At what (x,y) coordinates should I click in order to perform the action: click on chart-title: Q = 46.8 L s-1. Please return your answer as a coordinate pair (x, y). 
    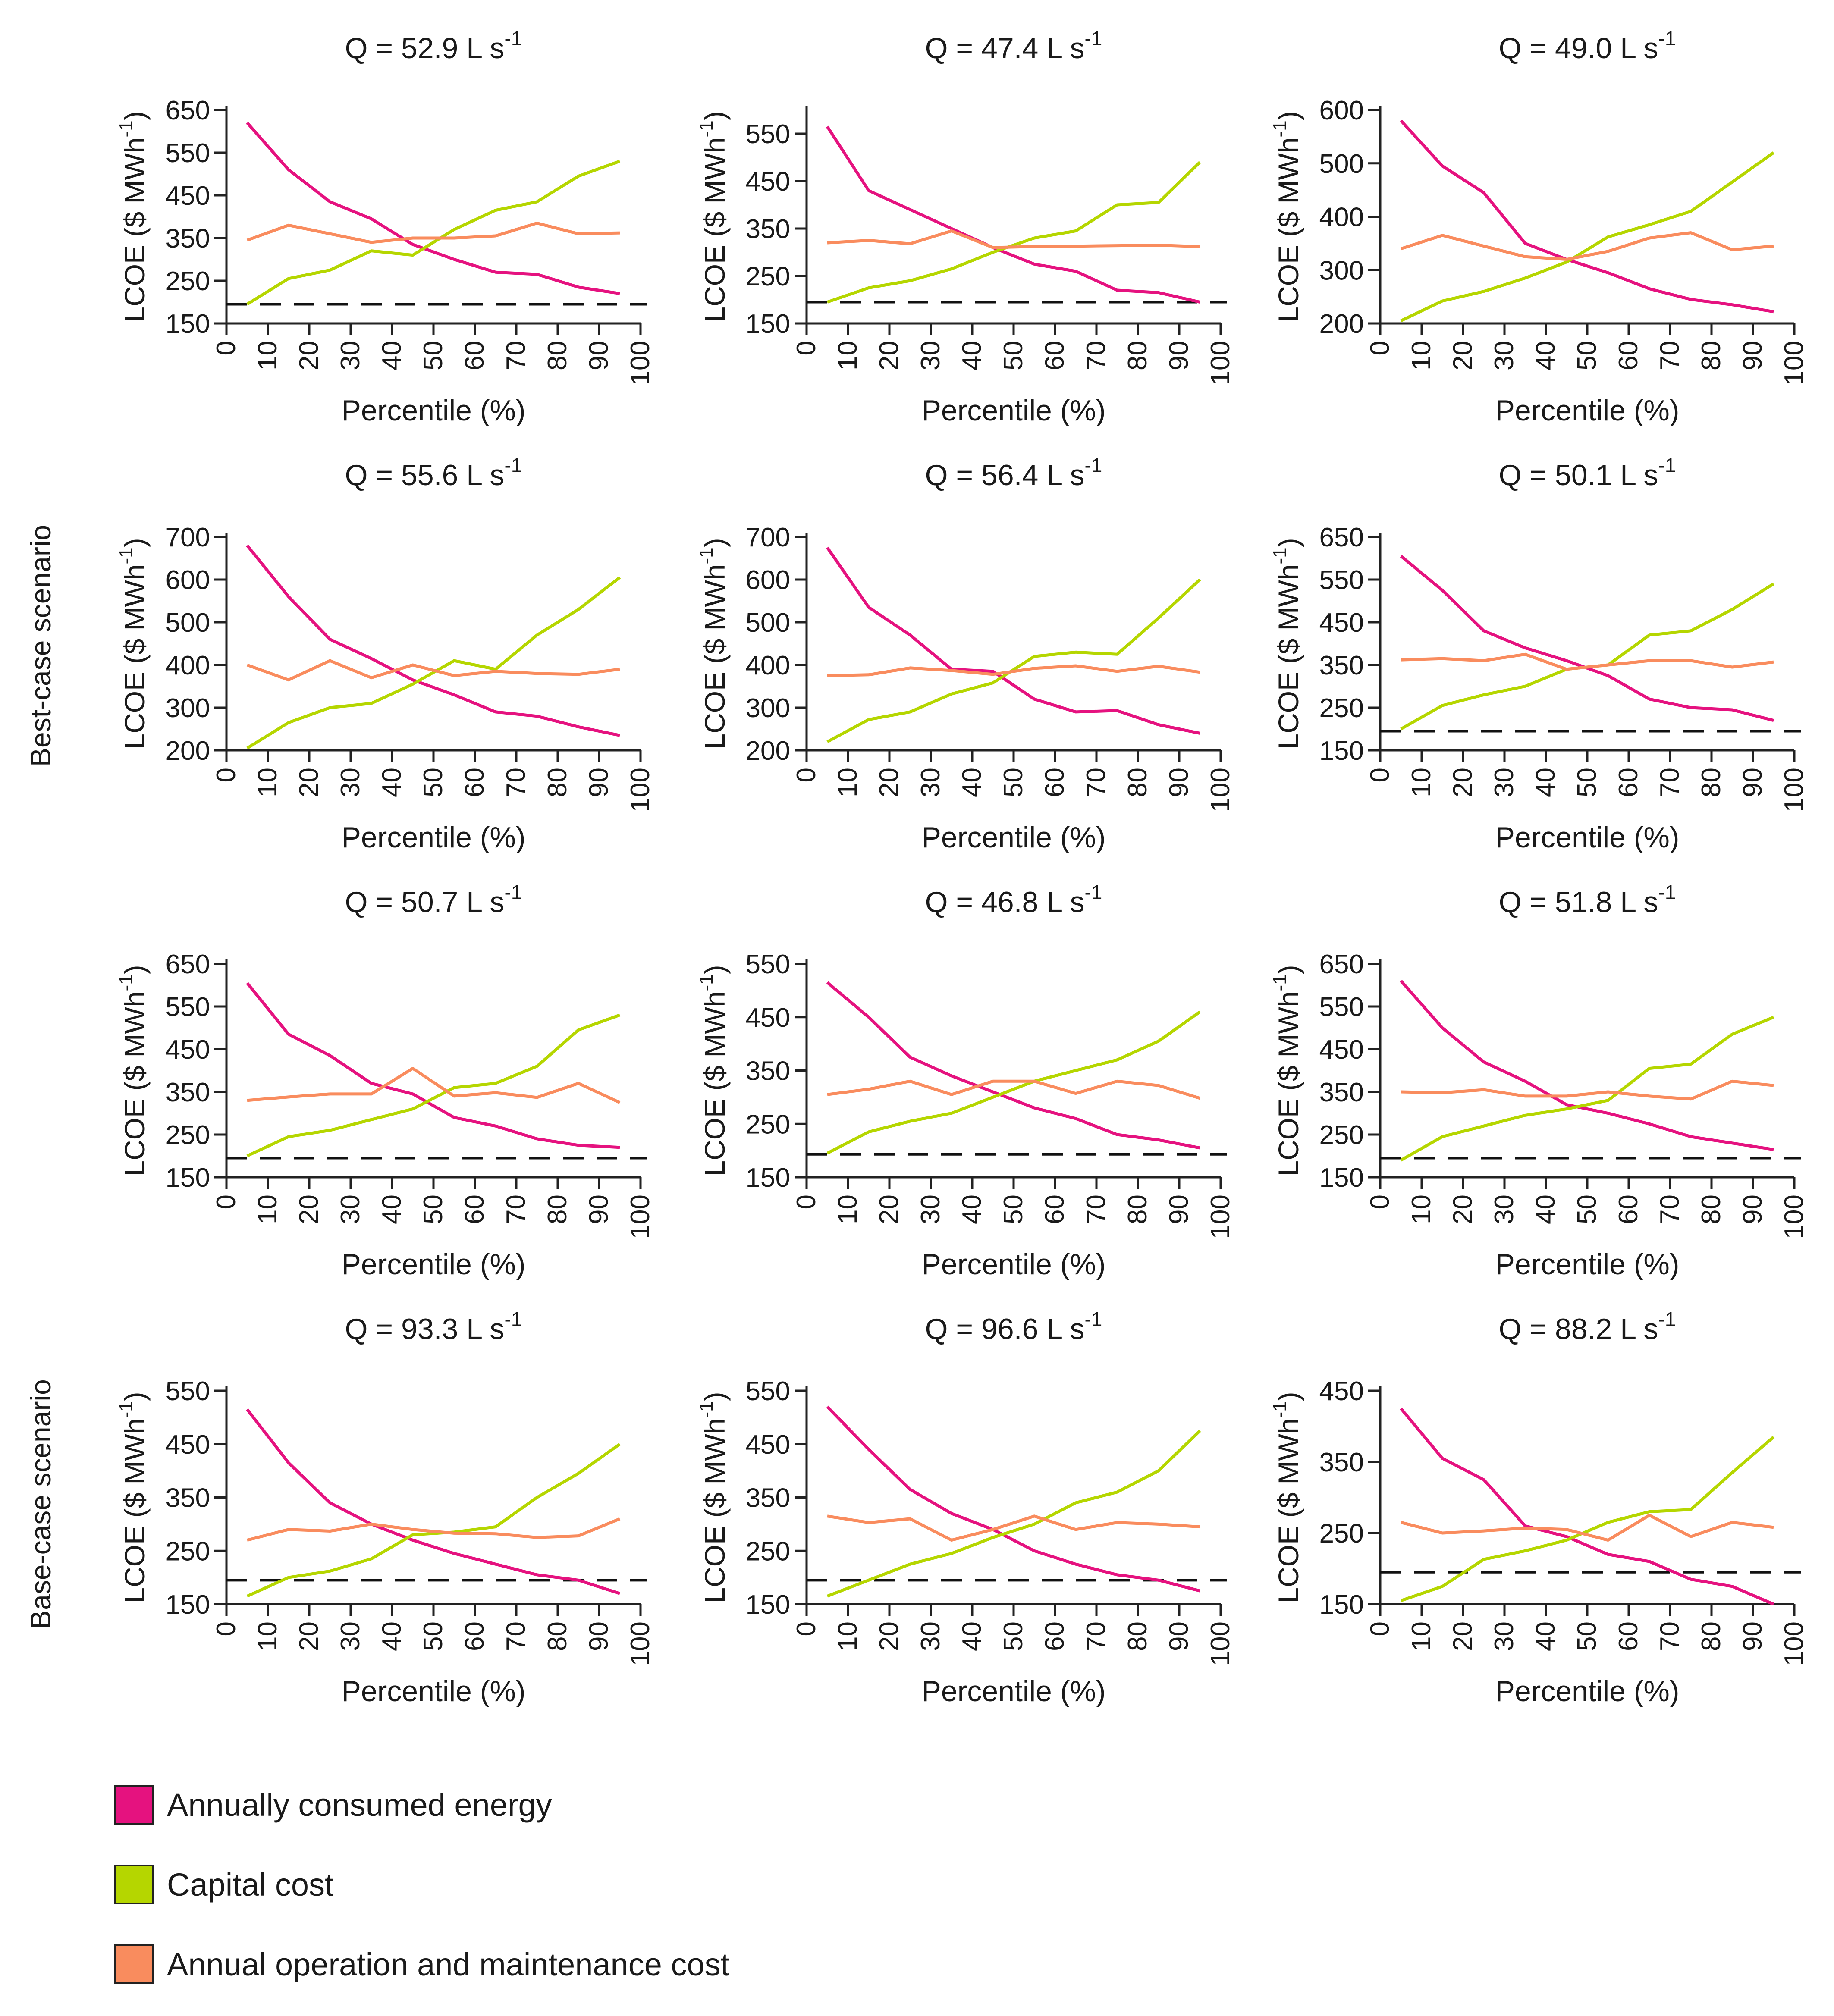
    Looking at the image, I should click on (1013, 900).